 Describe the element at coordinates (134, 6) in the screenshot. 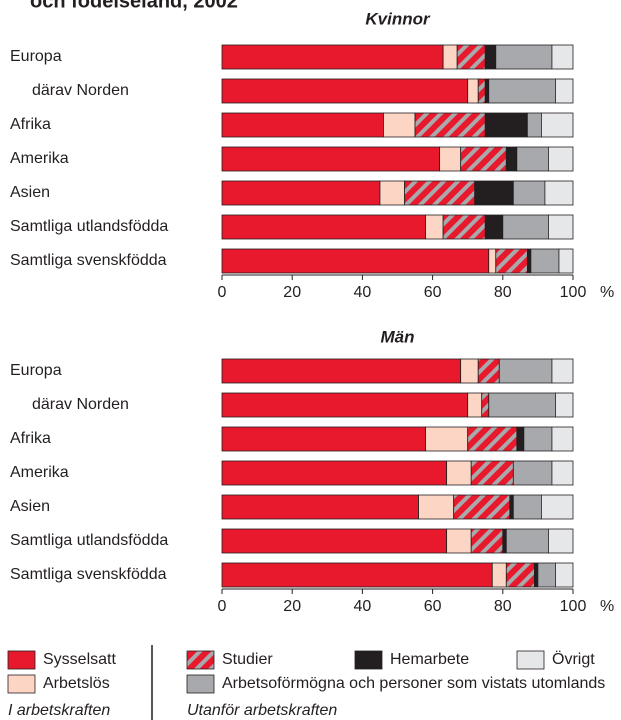

I see `page-header: och födelseland, 2002` at that location.